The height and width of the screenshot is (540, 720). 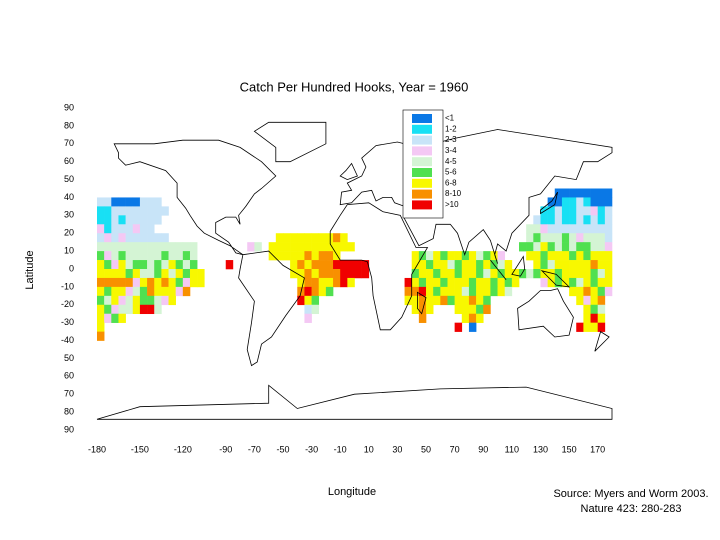 I want to click on x-tick-label: -90, so click(x=225, y=449).